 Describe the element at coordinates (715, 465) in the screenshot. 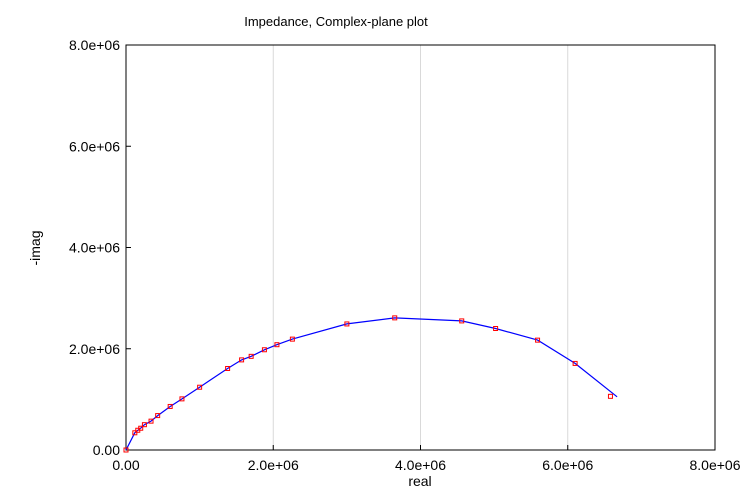

I see `x-tick-label: 8.0e+06` at that location.